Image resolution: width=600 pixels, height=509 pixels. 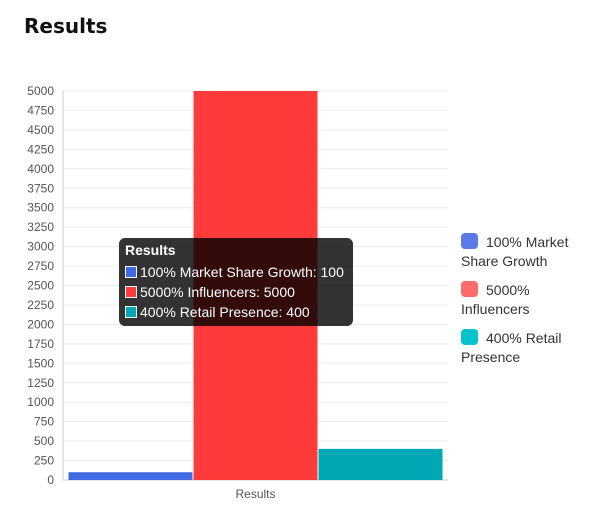 I want to click on x-tick-label: Results, so click(x=255, y=494).